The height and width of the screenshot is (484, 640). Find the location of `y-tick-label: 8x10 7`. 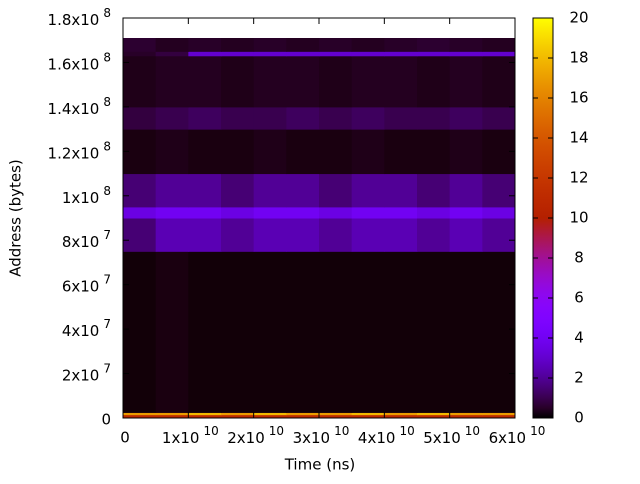

y-tick-label: 8x10 7 is located at coordinates (86, 239).